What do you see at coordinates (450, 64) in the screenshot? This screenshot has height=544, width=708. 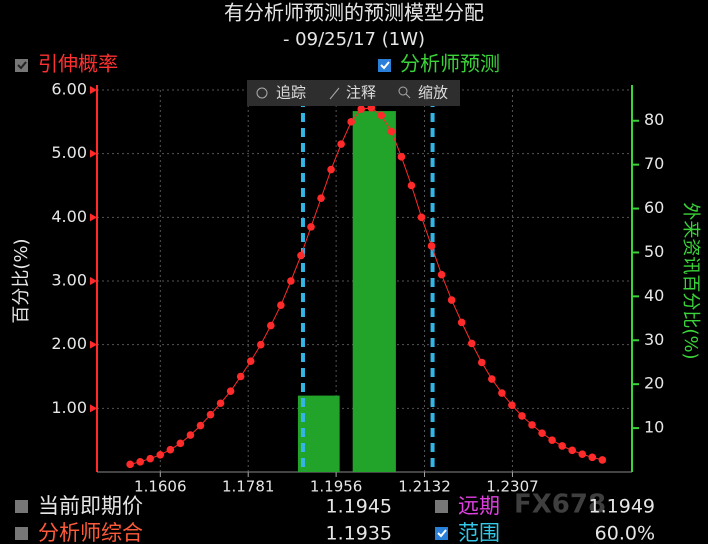 I see `legend-label: 分析师预测` at bounding box center [450, 64].